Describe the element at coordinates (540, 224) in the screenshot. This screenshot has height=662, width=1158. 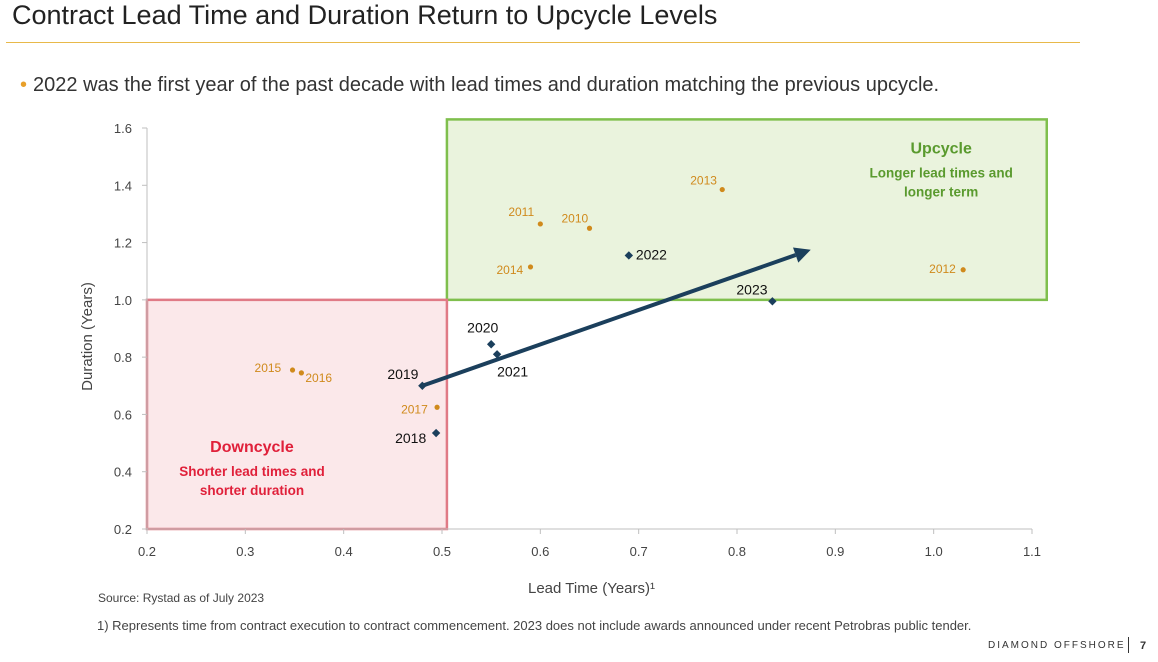
I see `data-point-2011` at that location.